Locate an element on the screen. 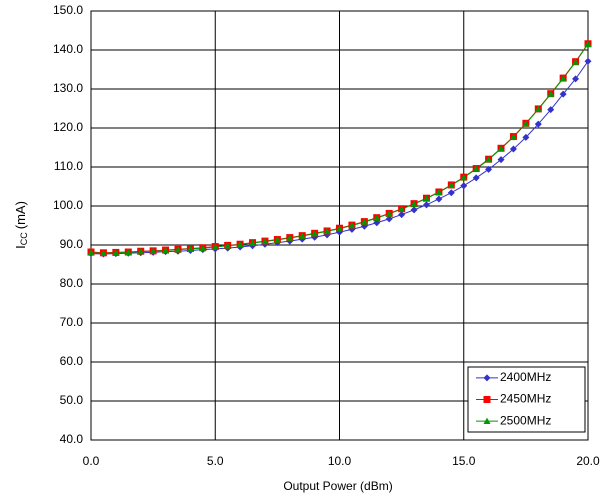 This screenshot has height=497, width=613. legend: 2400MHz 2450MHz 2500MHz is located at coordinates (526, 399).